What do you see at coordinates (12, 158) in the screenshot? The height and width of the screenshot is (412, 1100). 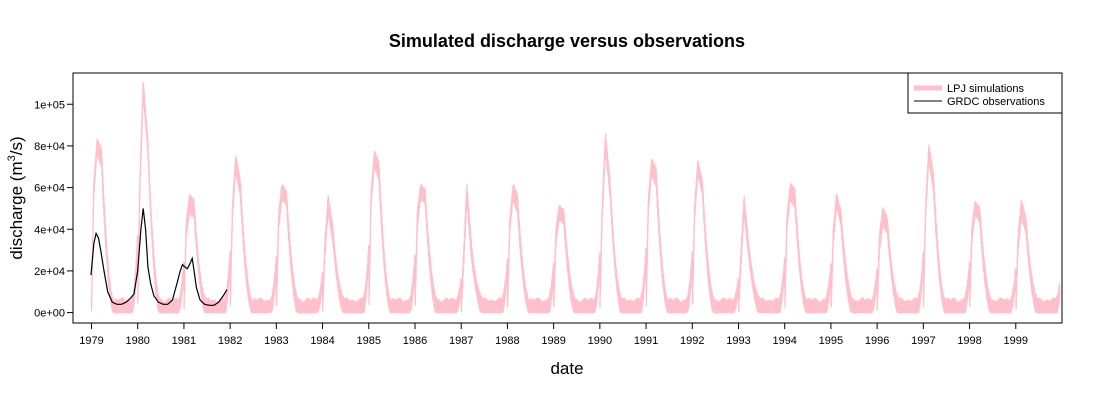 I see `y-axis-title-superscript: 3` at bounding box center [12, 158].